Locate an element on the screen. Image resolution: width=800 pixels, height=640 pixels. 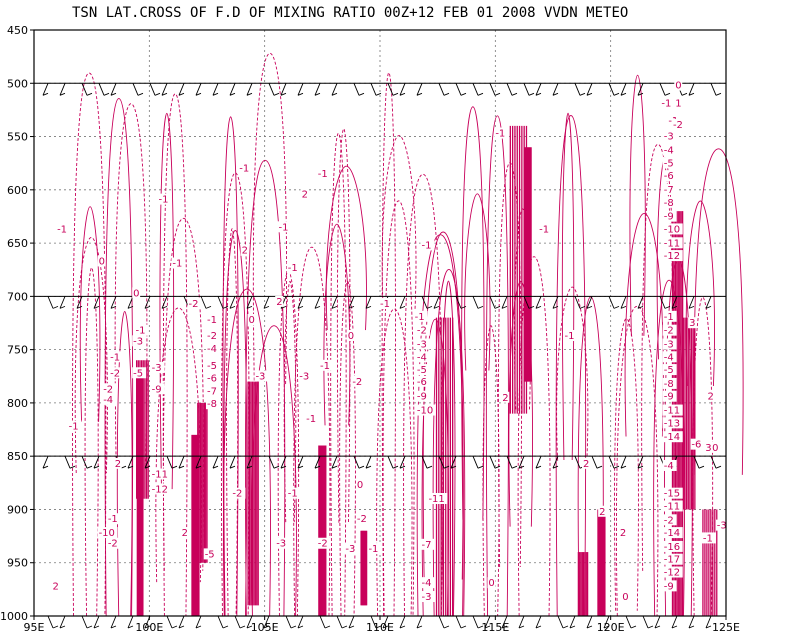
contour-label: -7 is located at coordinates (212, 391).